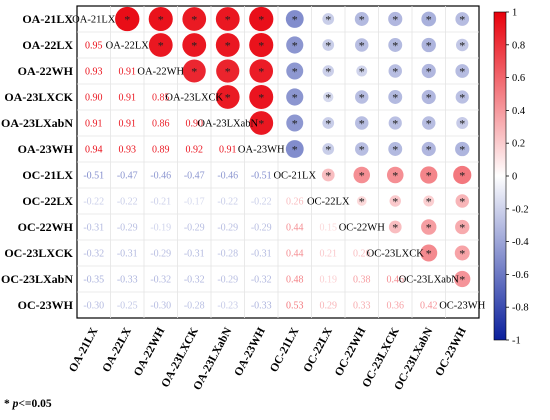  Describe the element at coordinates (227, 306) in the screenshot. I see `correlation-value: -0.23` at that location.